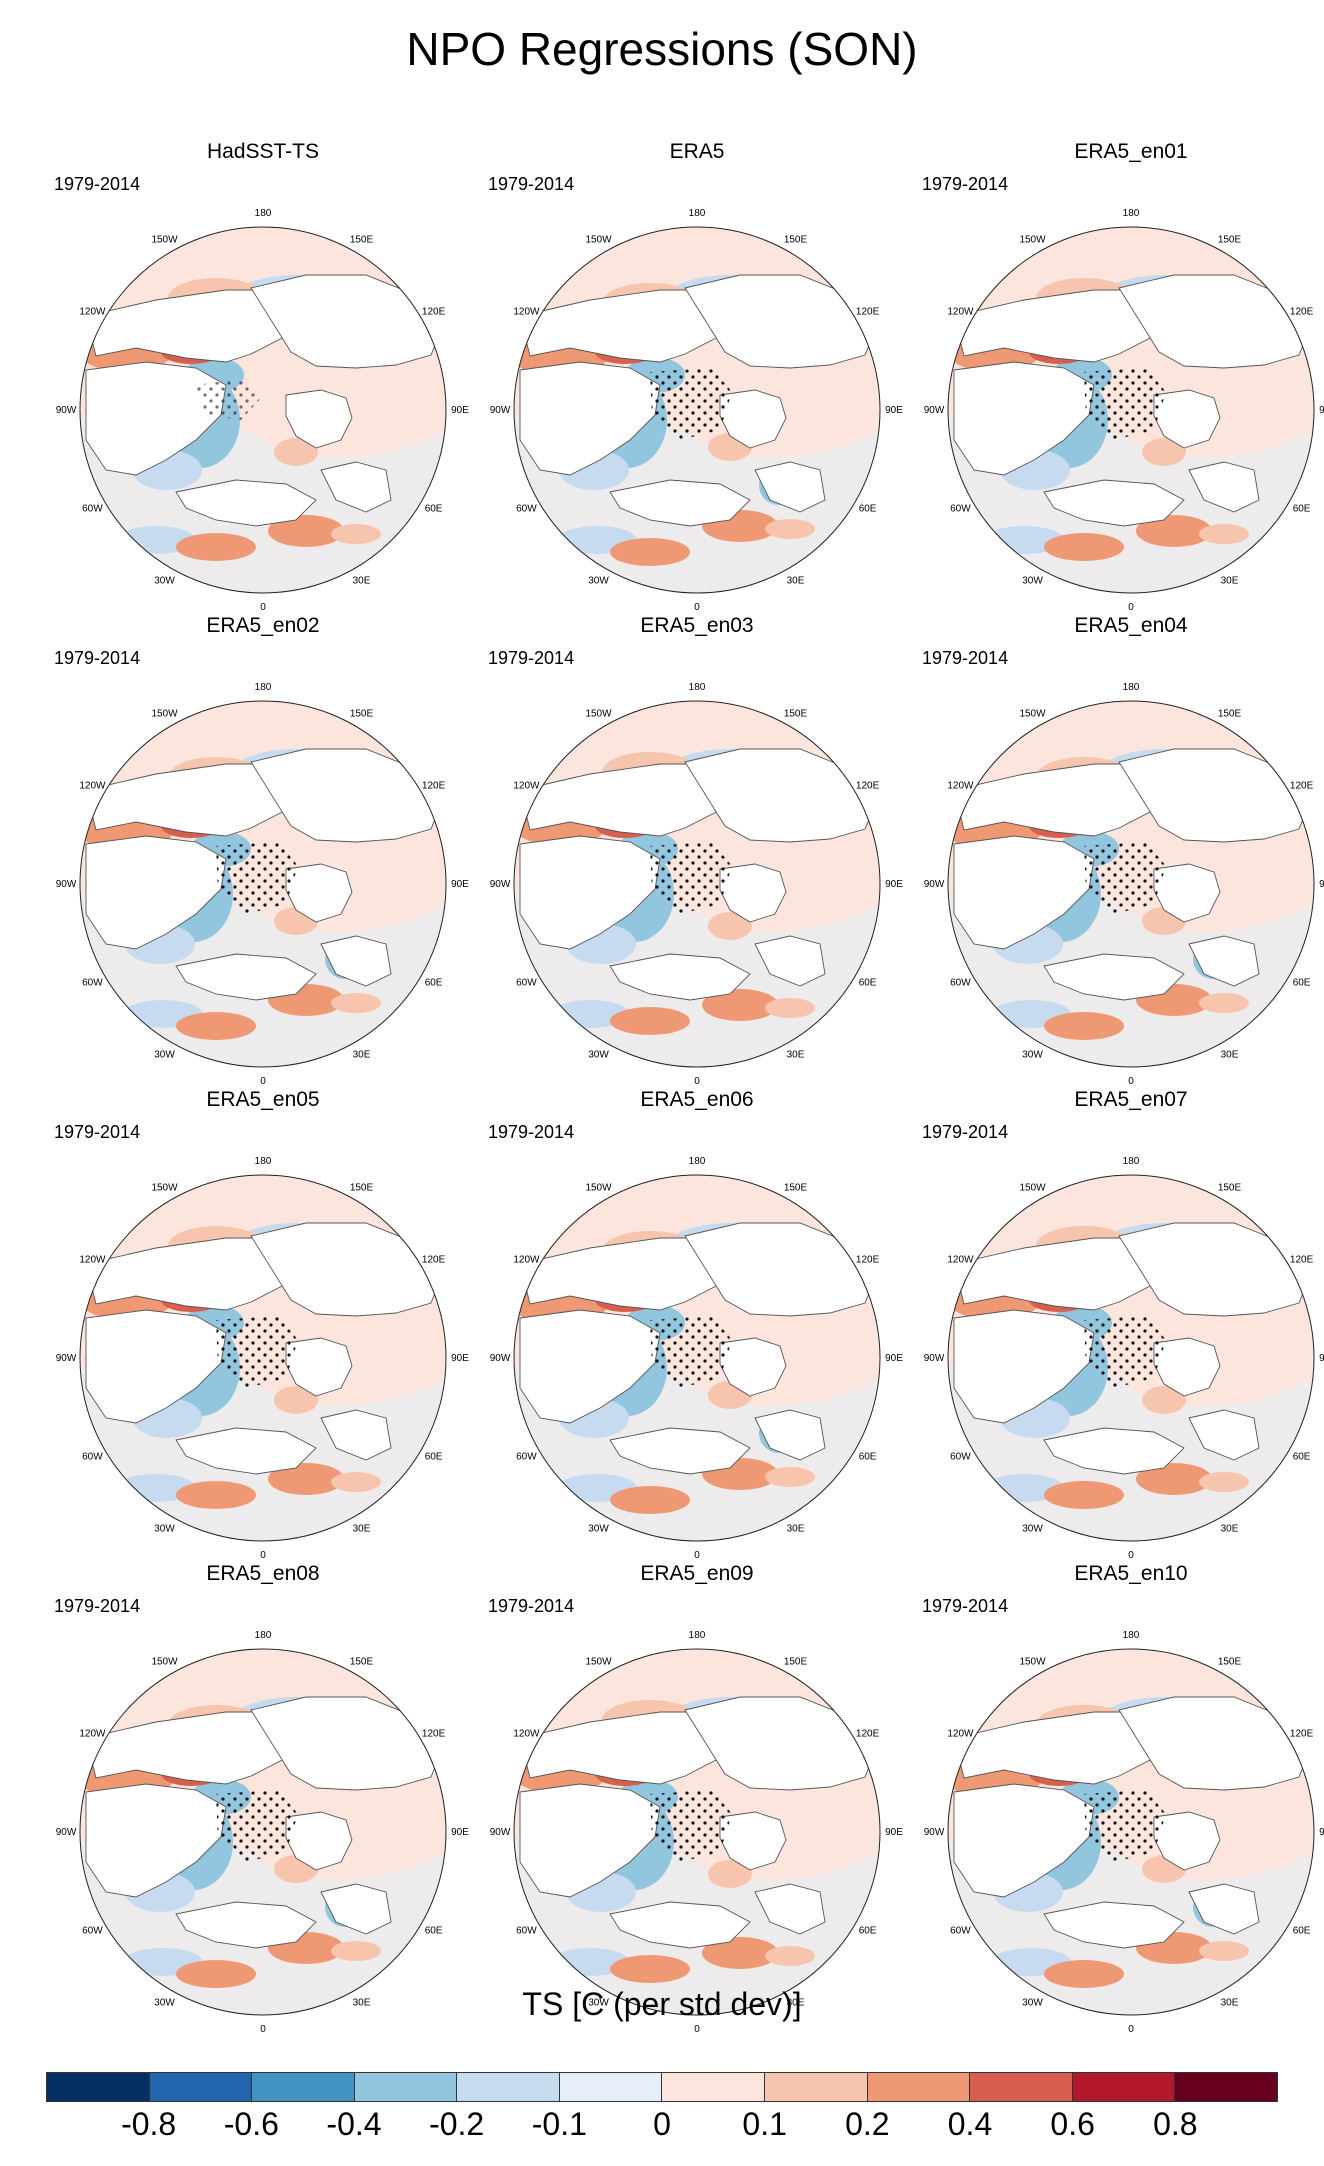 The image size is (1324, 2166). What do you see at coordinates (764, 2124) in the screenshot?
I see `colorbar-tick-label: 0.1` at bounding box center [764, 2124].